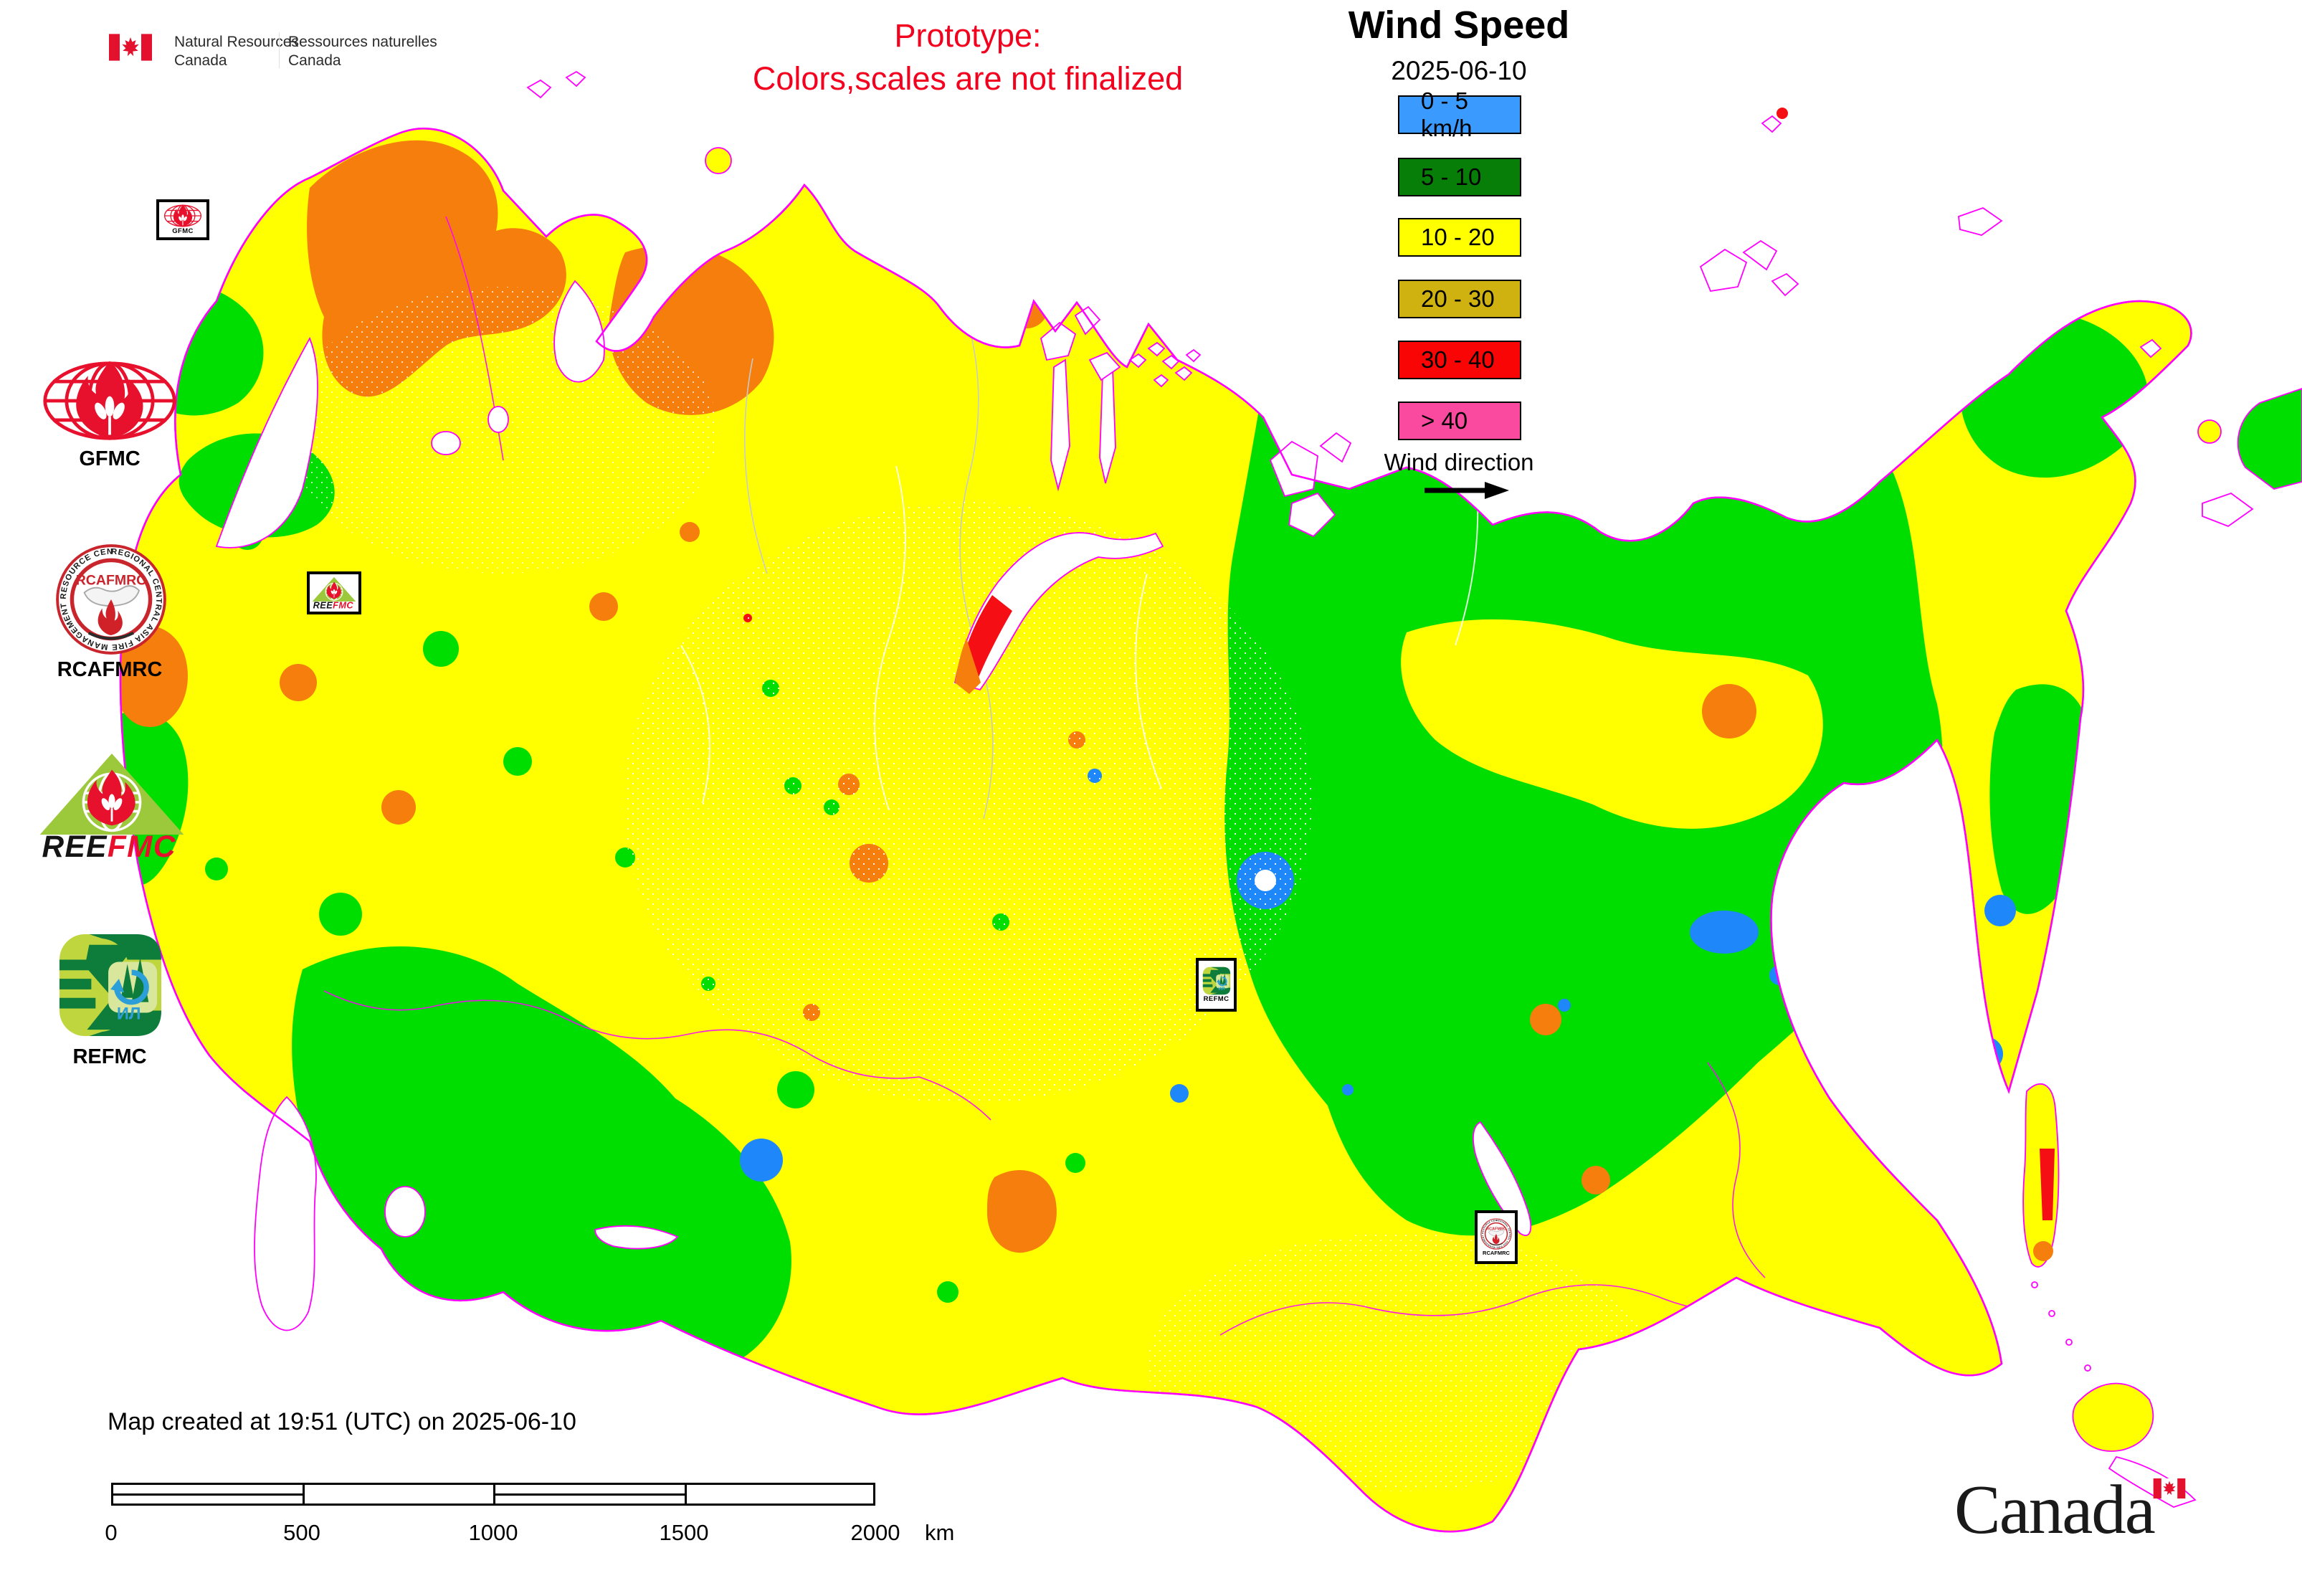 This screenshot has height=1596, width=2302. Describe the element at coordinates (183, 231) in the screenshot. I see `gfmc-marker-label: GFMC` at that location.